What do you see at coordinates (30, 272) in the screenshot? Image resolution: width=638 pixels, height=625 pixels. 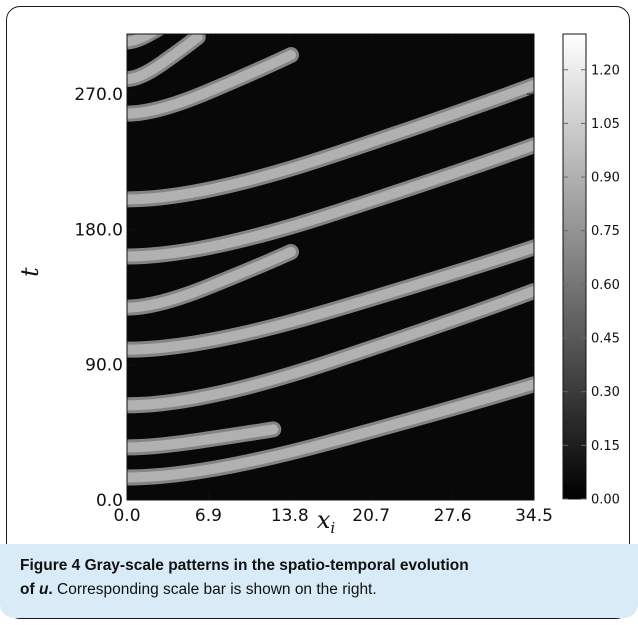 I see `y-axis-label: t` at bounding box center [30, 272].